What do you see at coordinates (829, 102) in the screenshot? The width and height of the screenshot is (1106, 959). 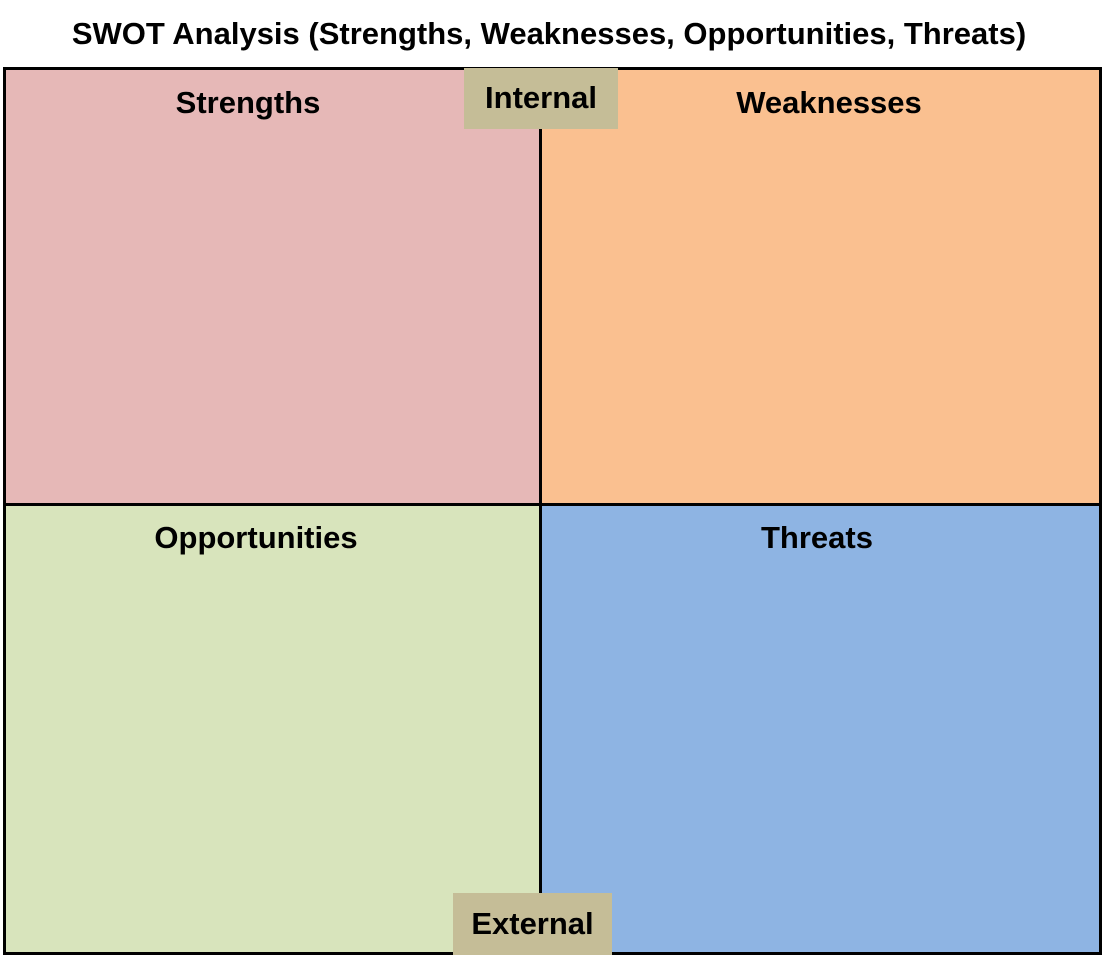 I see `quadrant-weaknesses-label: Weaknesses` at bounding box center [829, 102].